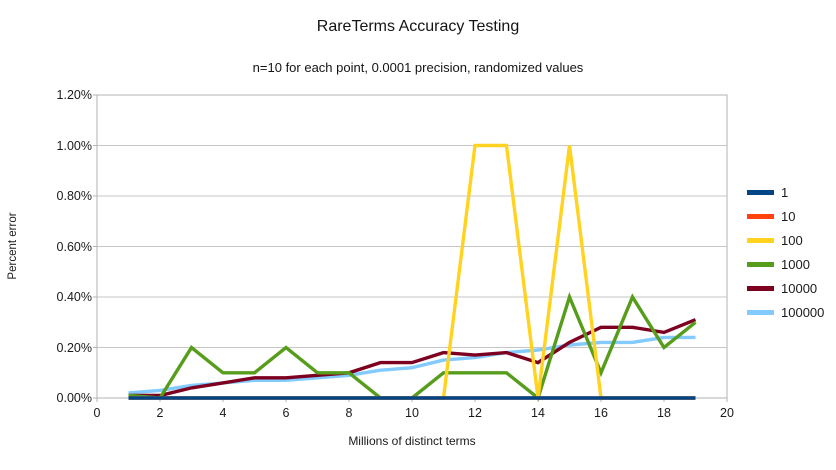  What do you see at coordinates (286, 413) in the screenshot?
I see `x-tick-label: 6` at bounding box center [286, 413].